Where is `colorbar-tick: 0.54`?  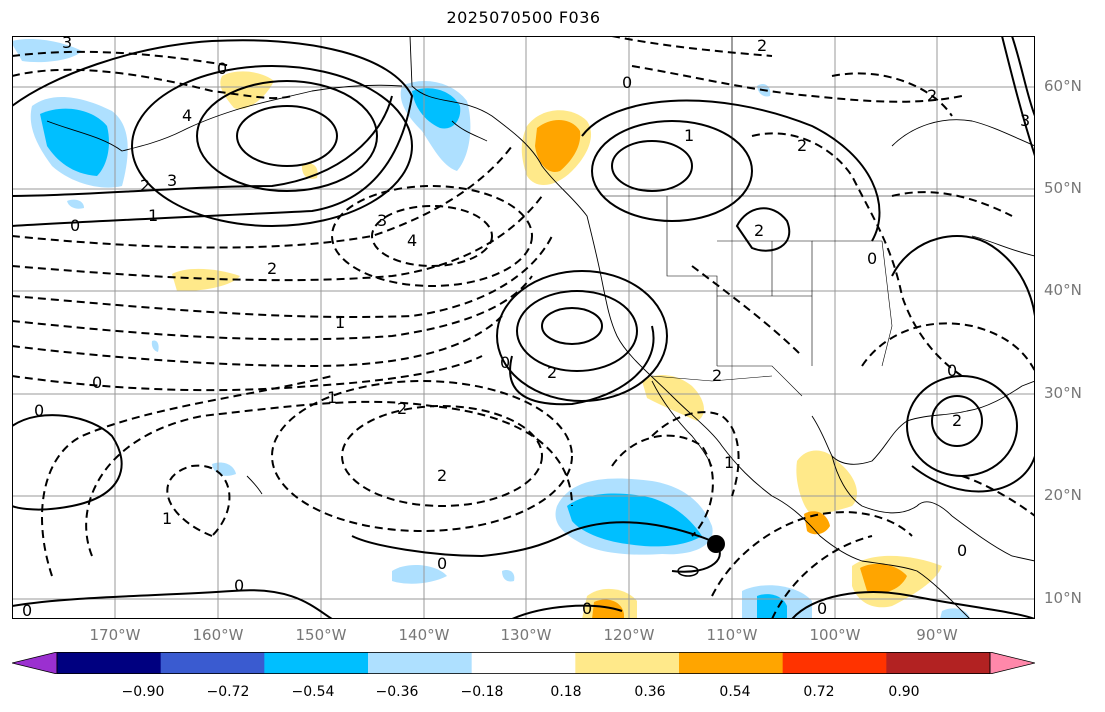 colorbar-tick: 0.54 is located at coordinates (735, 692).